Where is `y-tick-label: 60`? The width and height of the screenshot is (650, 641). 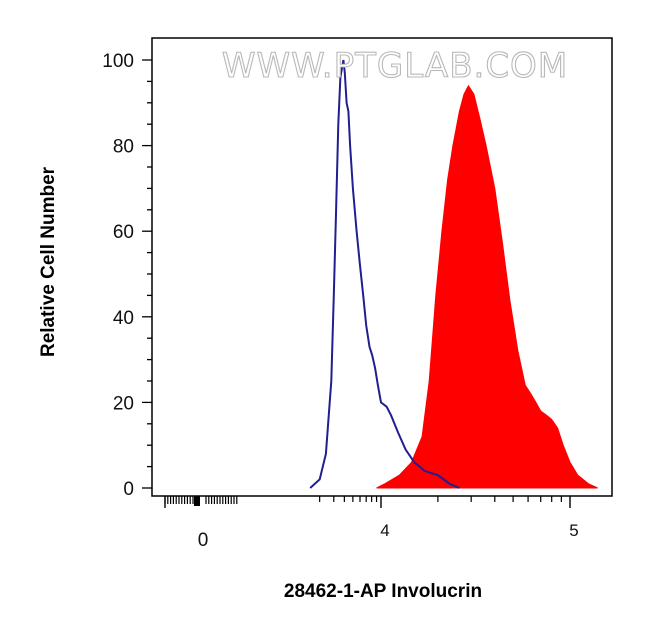
y-tick-label: 60 is located at coordinates (123, 232).